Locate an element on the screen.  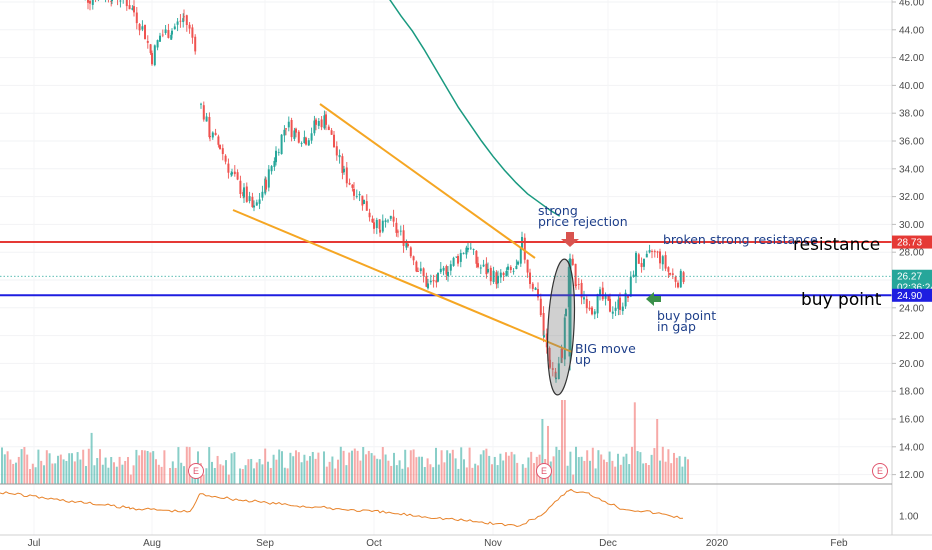
annotation-buy-point-gap-2: in gap is located at coordinates (676, 326).